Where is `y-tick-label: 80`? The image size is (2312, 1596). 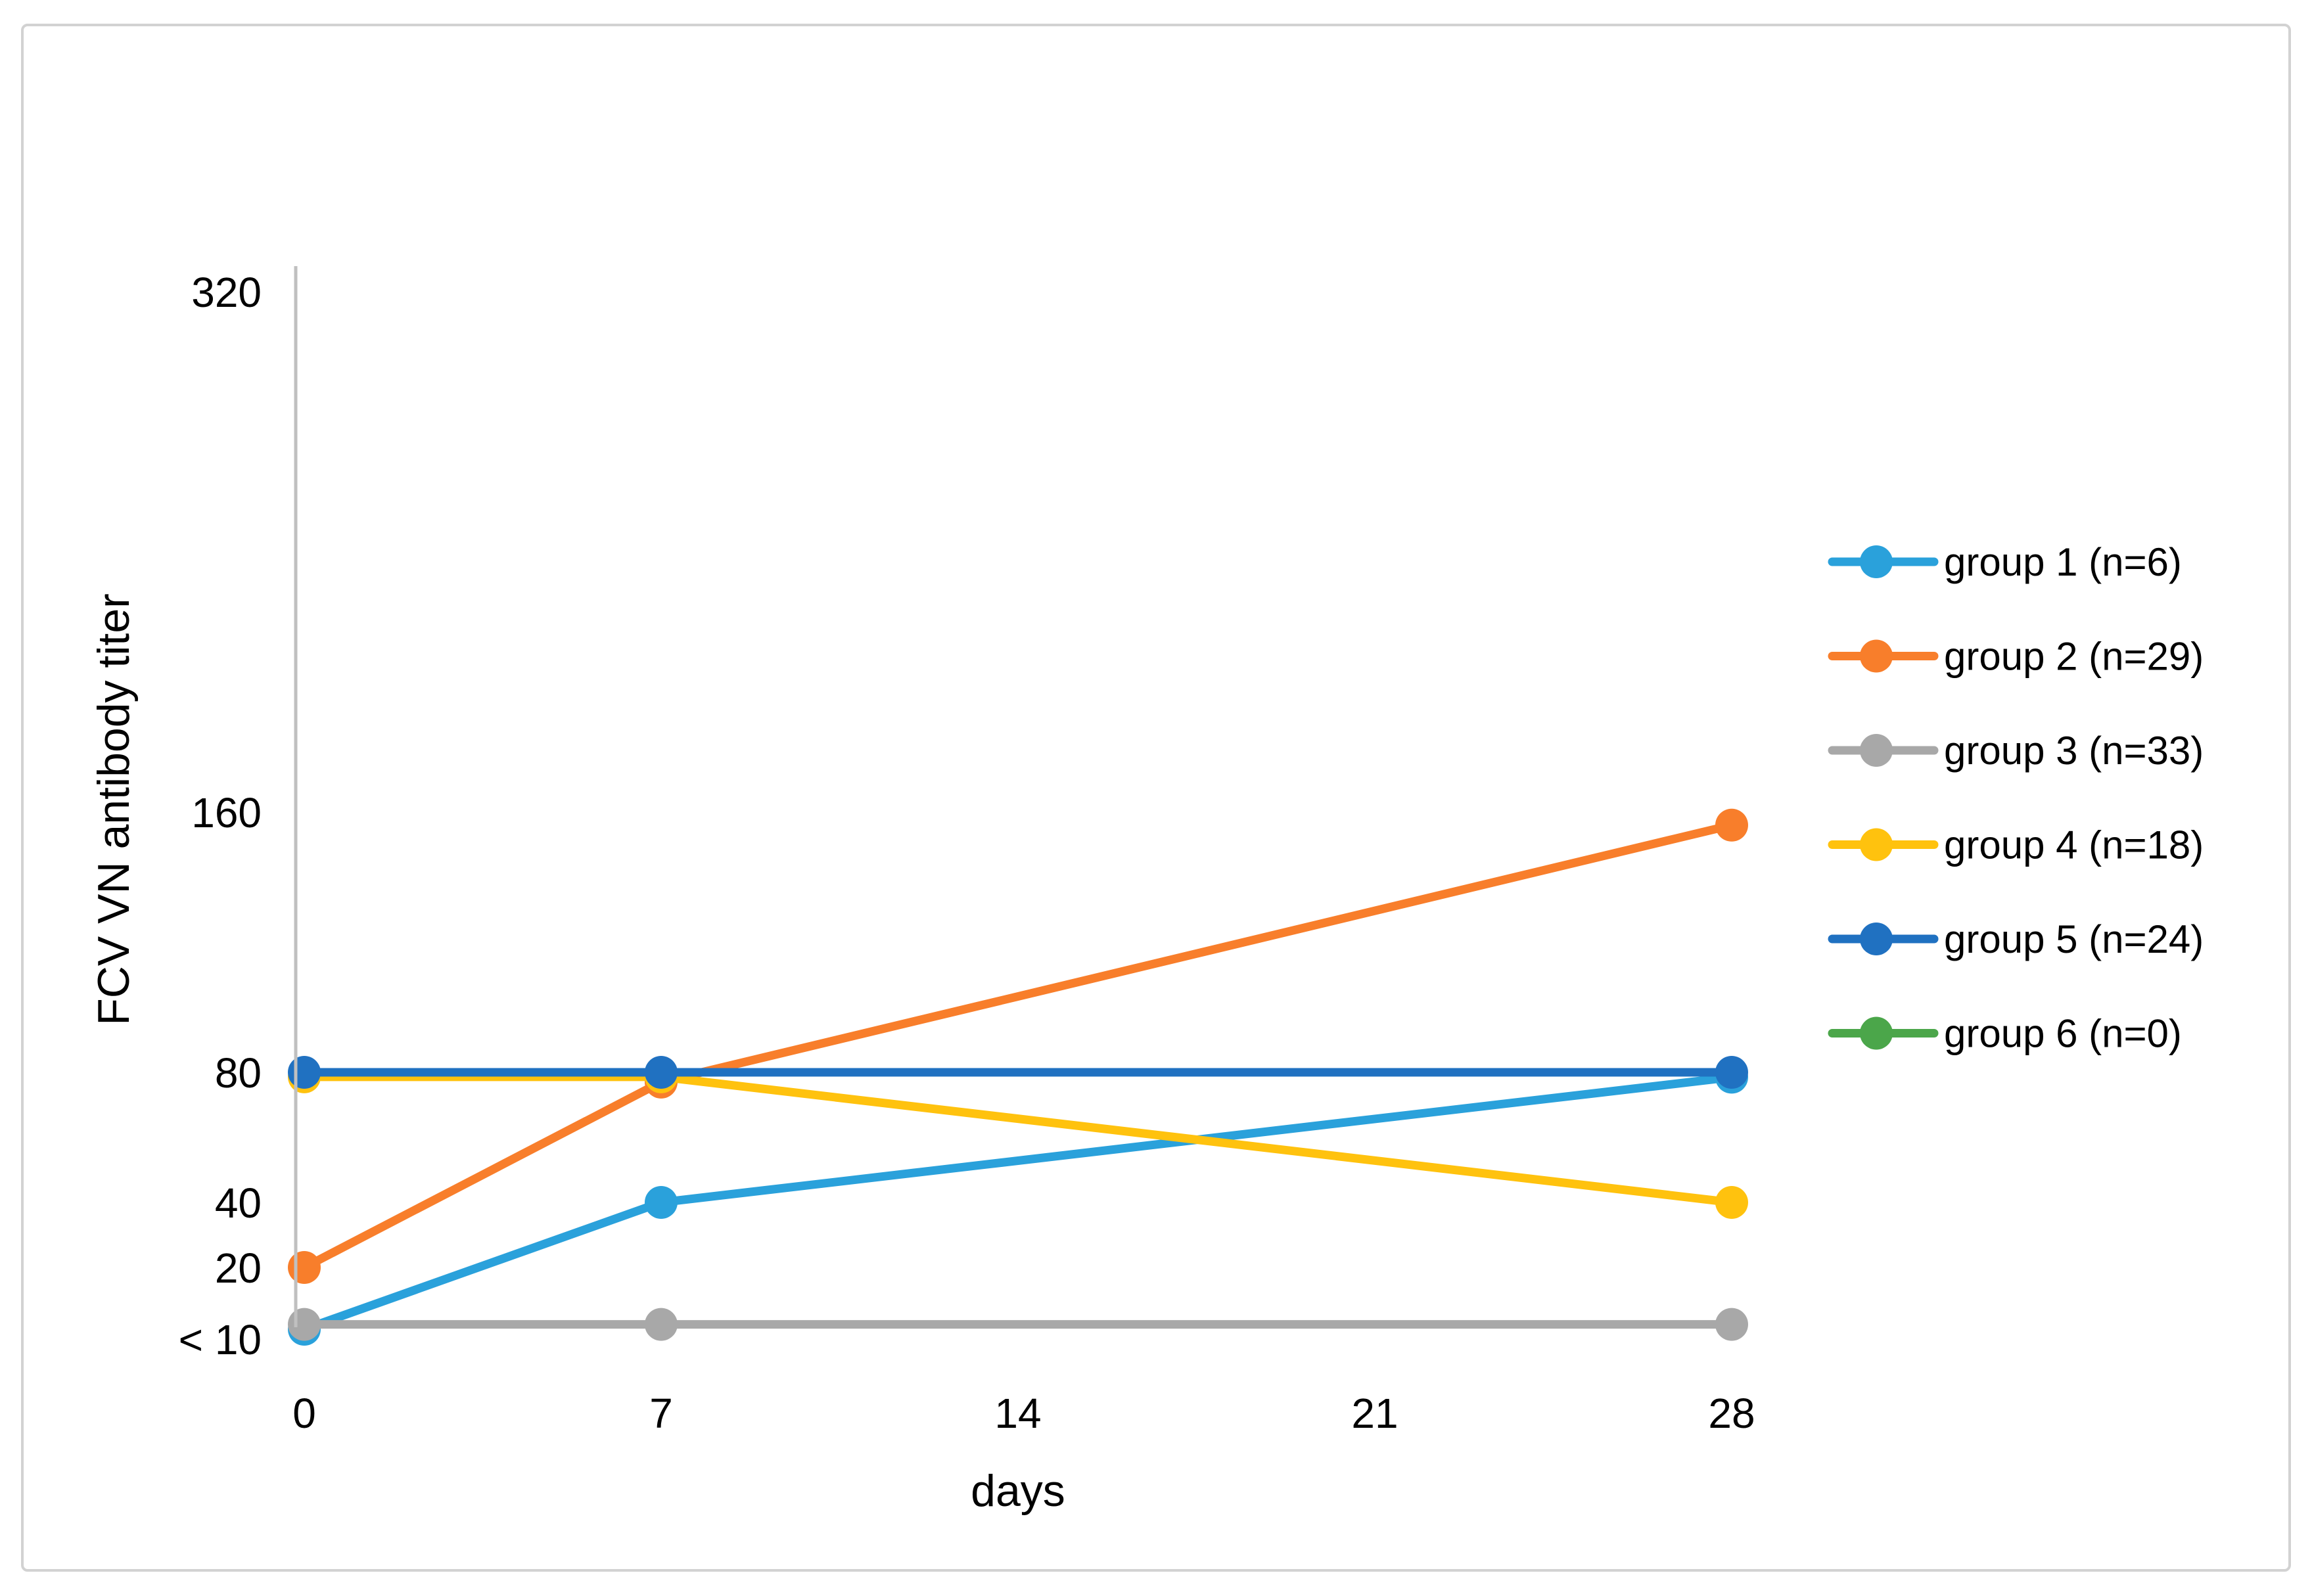
y-tick-label: 80 is located at coordinates (238, 1073).